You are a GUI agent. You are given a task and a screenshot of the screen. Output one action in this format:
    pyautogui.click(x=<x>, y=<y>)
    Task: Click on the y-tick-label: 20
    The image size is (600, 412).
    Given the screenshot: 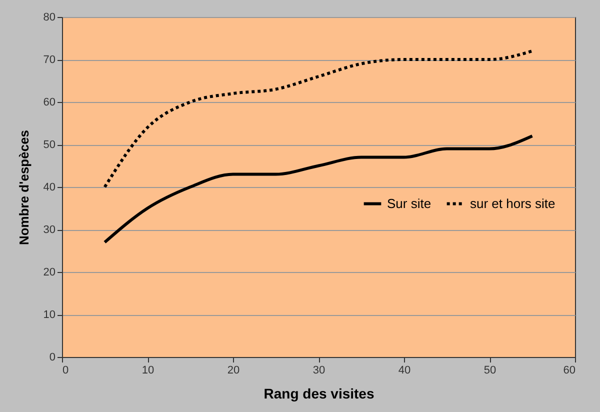 What is the action you would take?
    pyautogui.click(x=49, y=272)
    